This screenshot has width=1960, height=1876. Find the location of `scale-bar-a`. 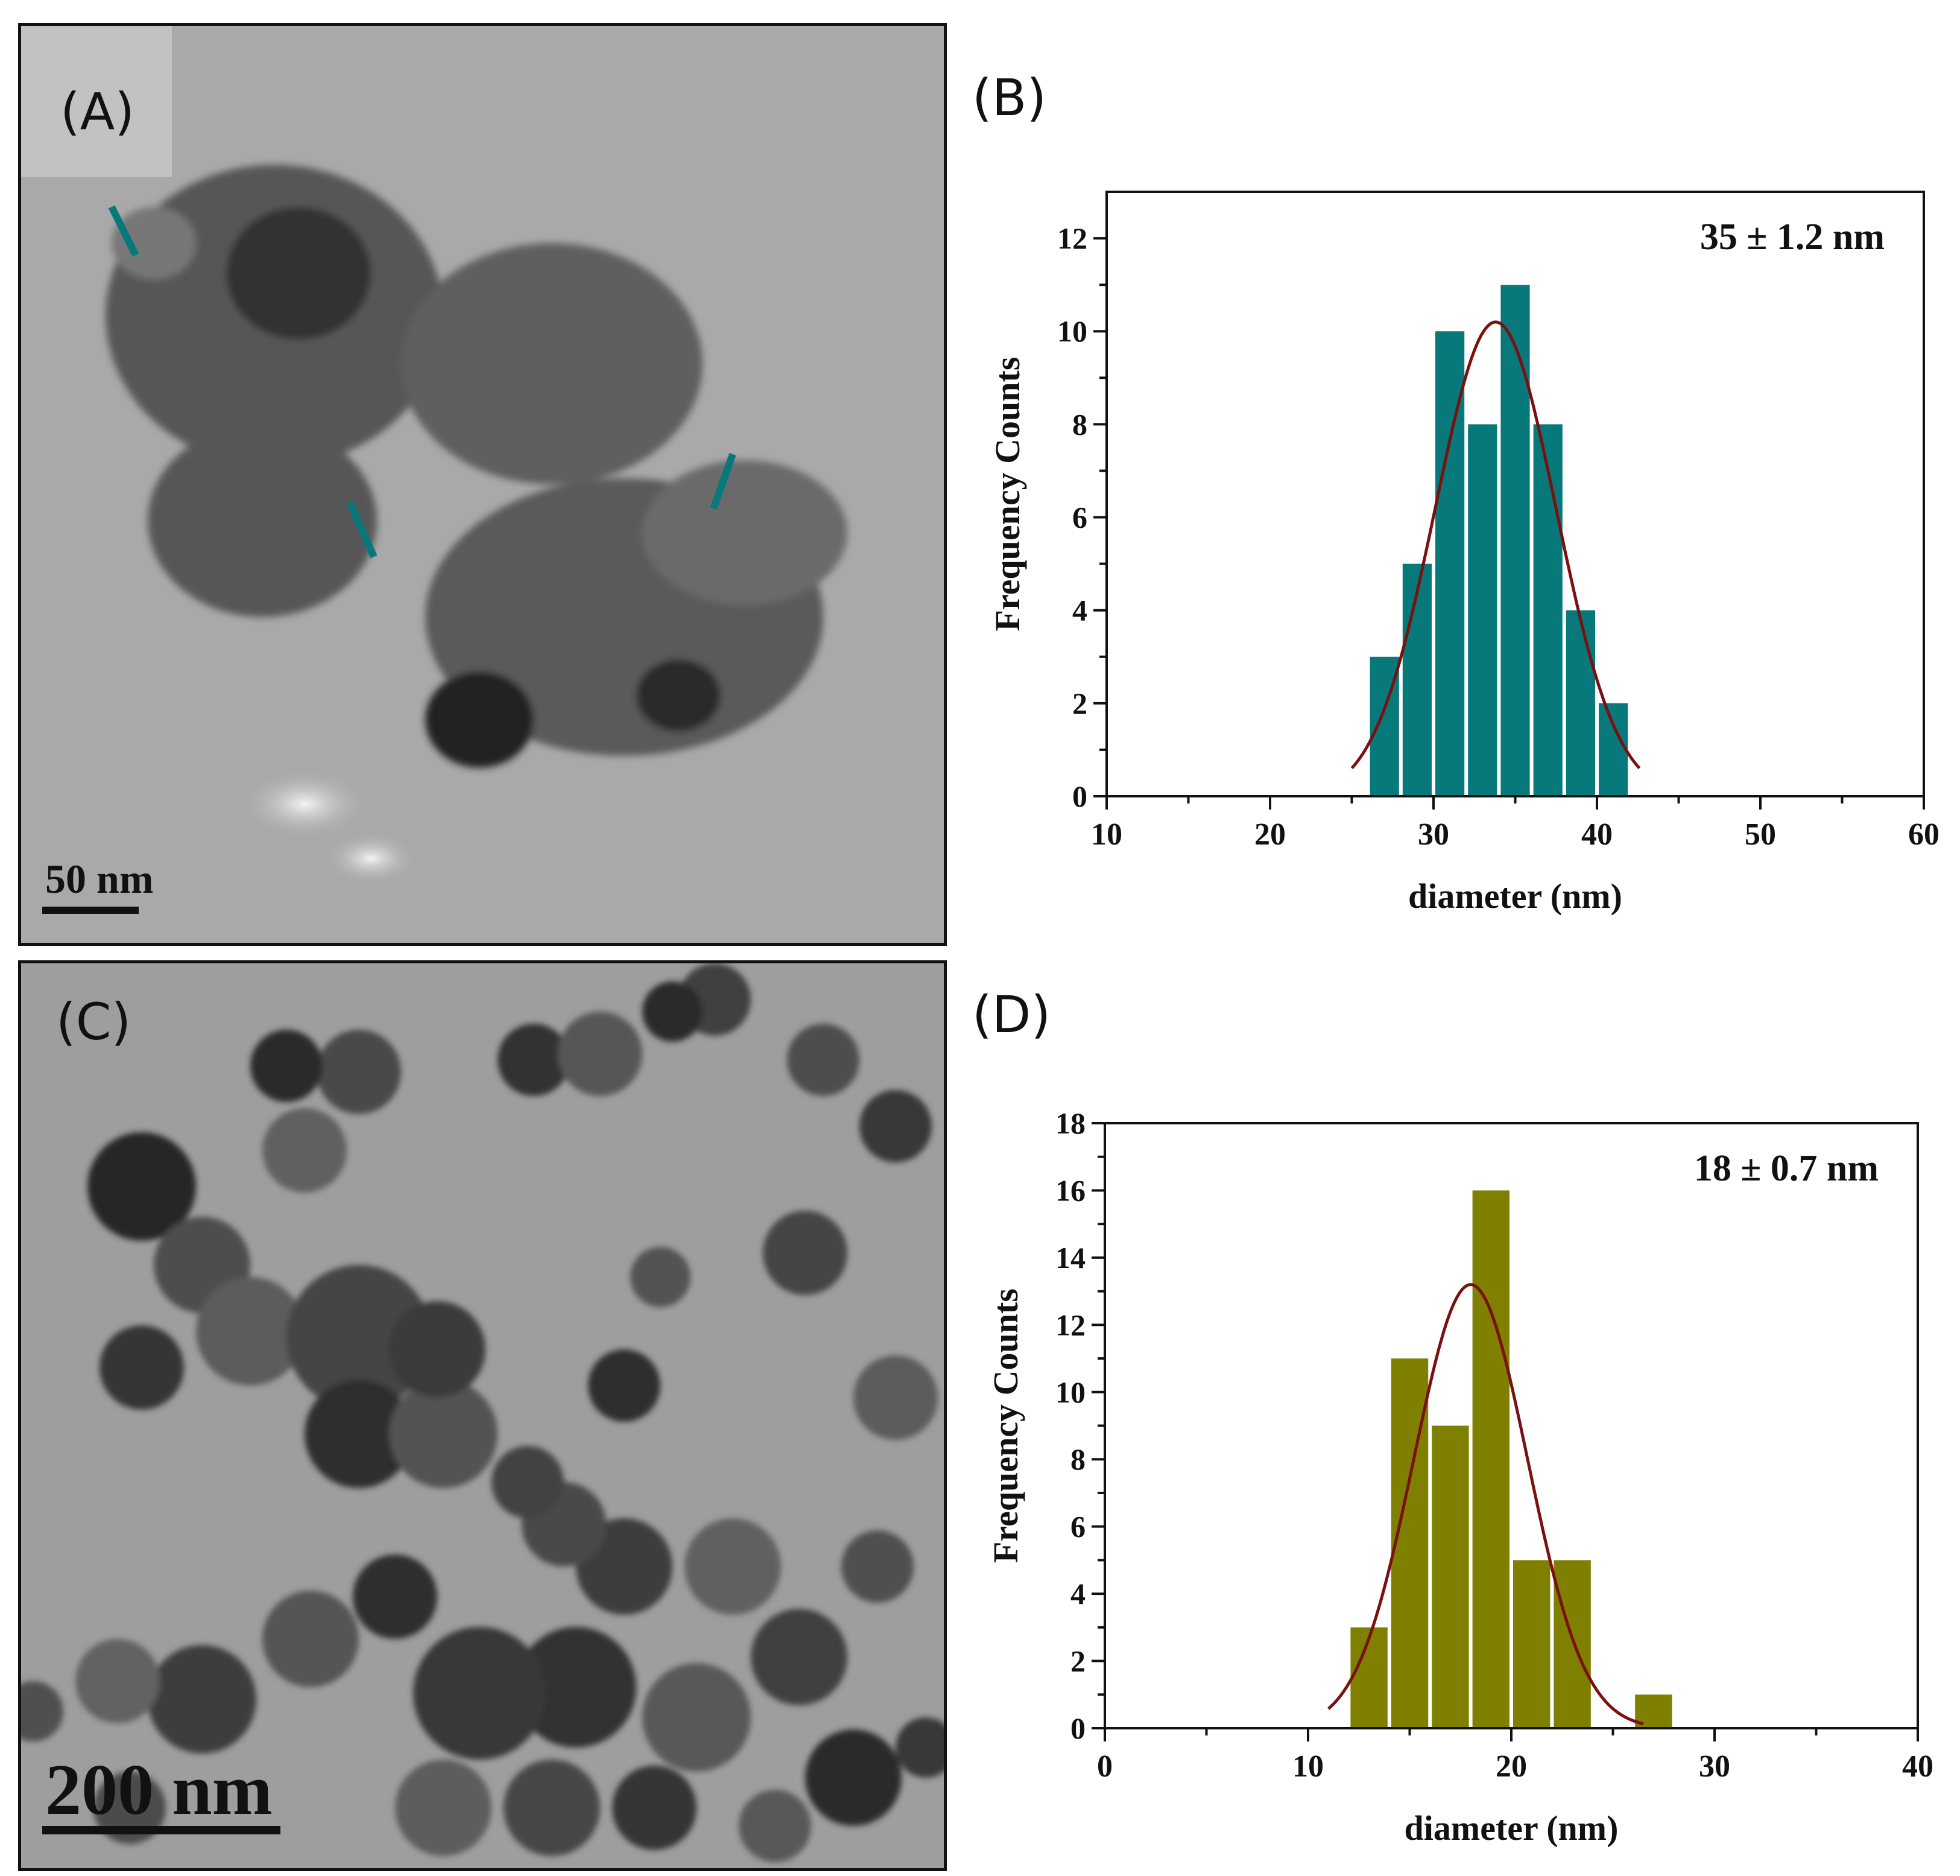

scale-bar-a is located at coordinates (90, 910).